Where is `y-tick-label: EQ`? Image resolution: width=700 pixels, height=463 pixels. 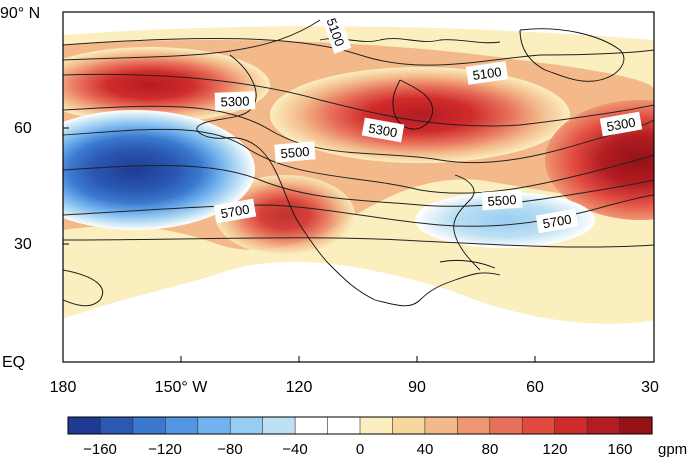
y-tick-label: EQ is located at coordinates (13, 362).